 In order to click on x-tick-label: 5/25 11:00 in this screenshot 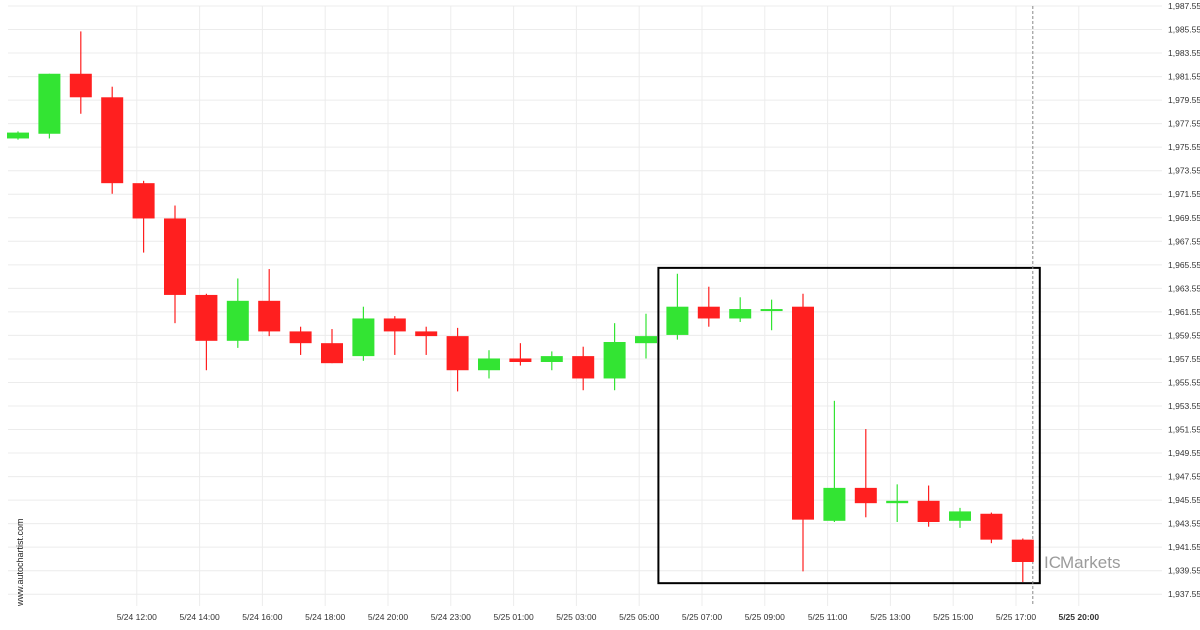, I will do `click(828, 617)`.